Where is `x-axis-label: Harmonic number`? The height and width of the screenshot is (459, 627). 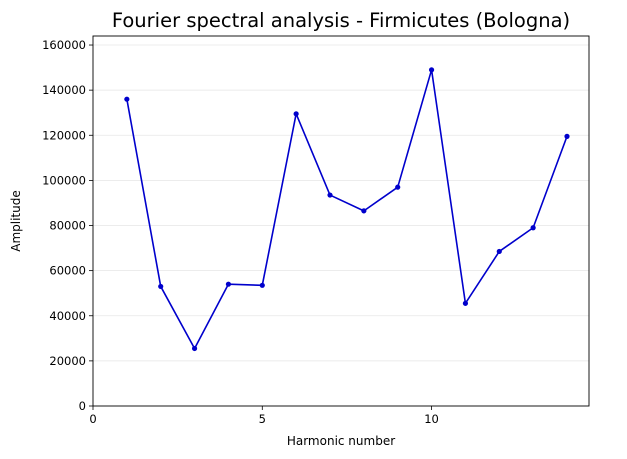 x-axis-label: Harmonic number is located at coordinates (341, 441).